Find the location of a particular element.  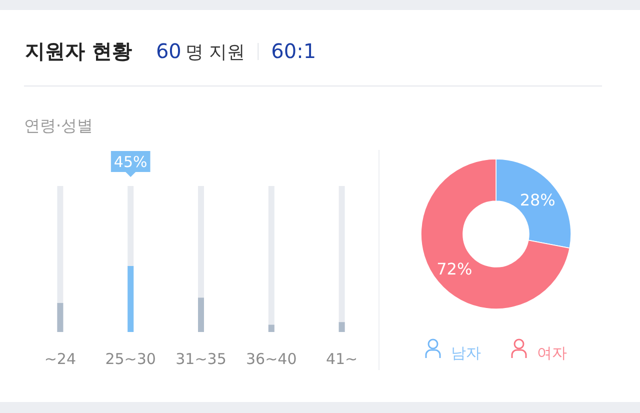

x-tick-label: 36~40 is located at coordinates (271, 359).